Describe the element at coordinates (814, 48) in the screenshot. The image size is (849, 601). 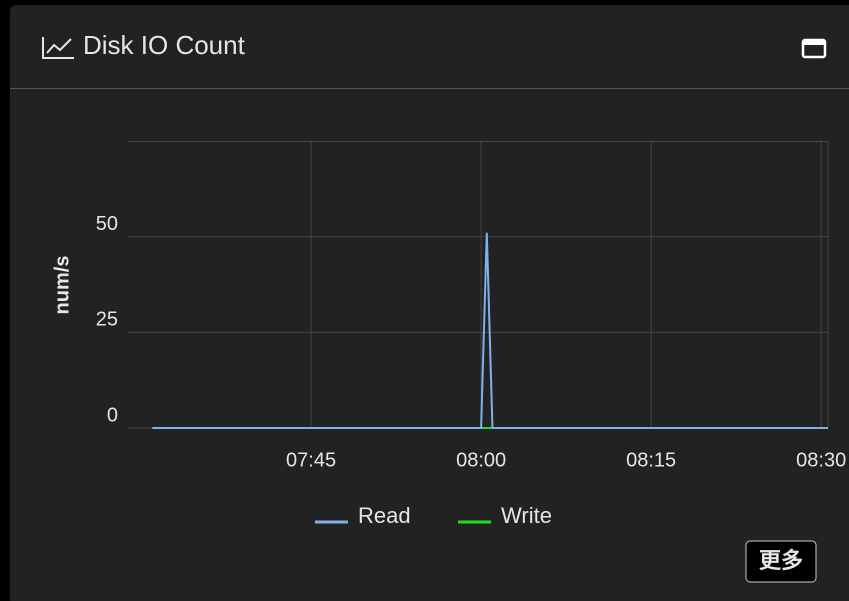
I see `maximize-button` at that location.